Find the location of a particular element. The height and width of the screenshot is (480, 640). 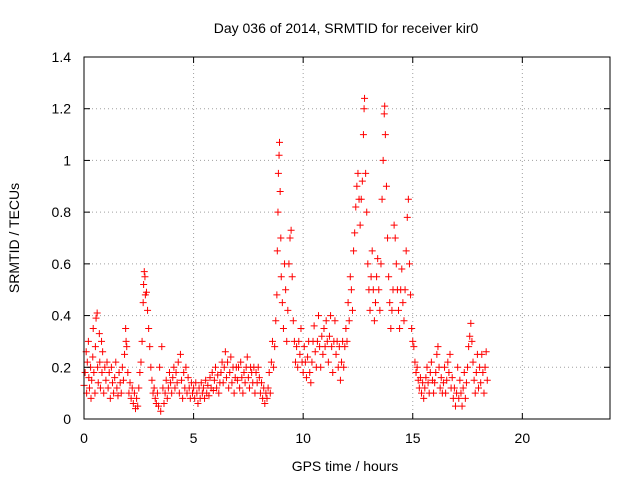

y-tick-label: 0.4 is located at coordinates (62, 316).